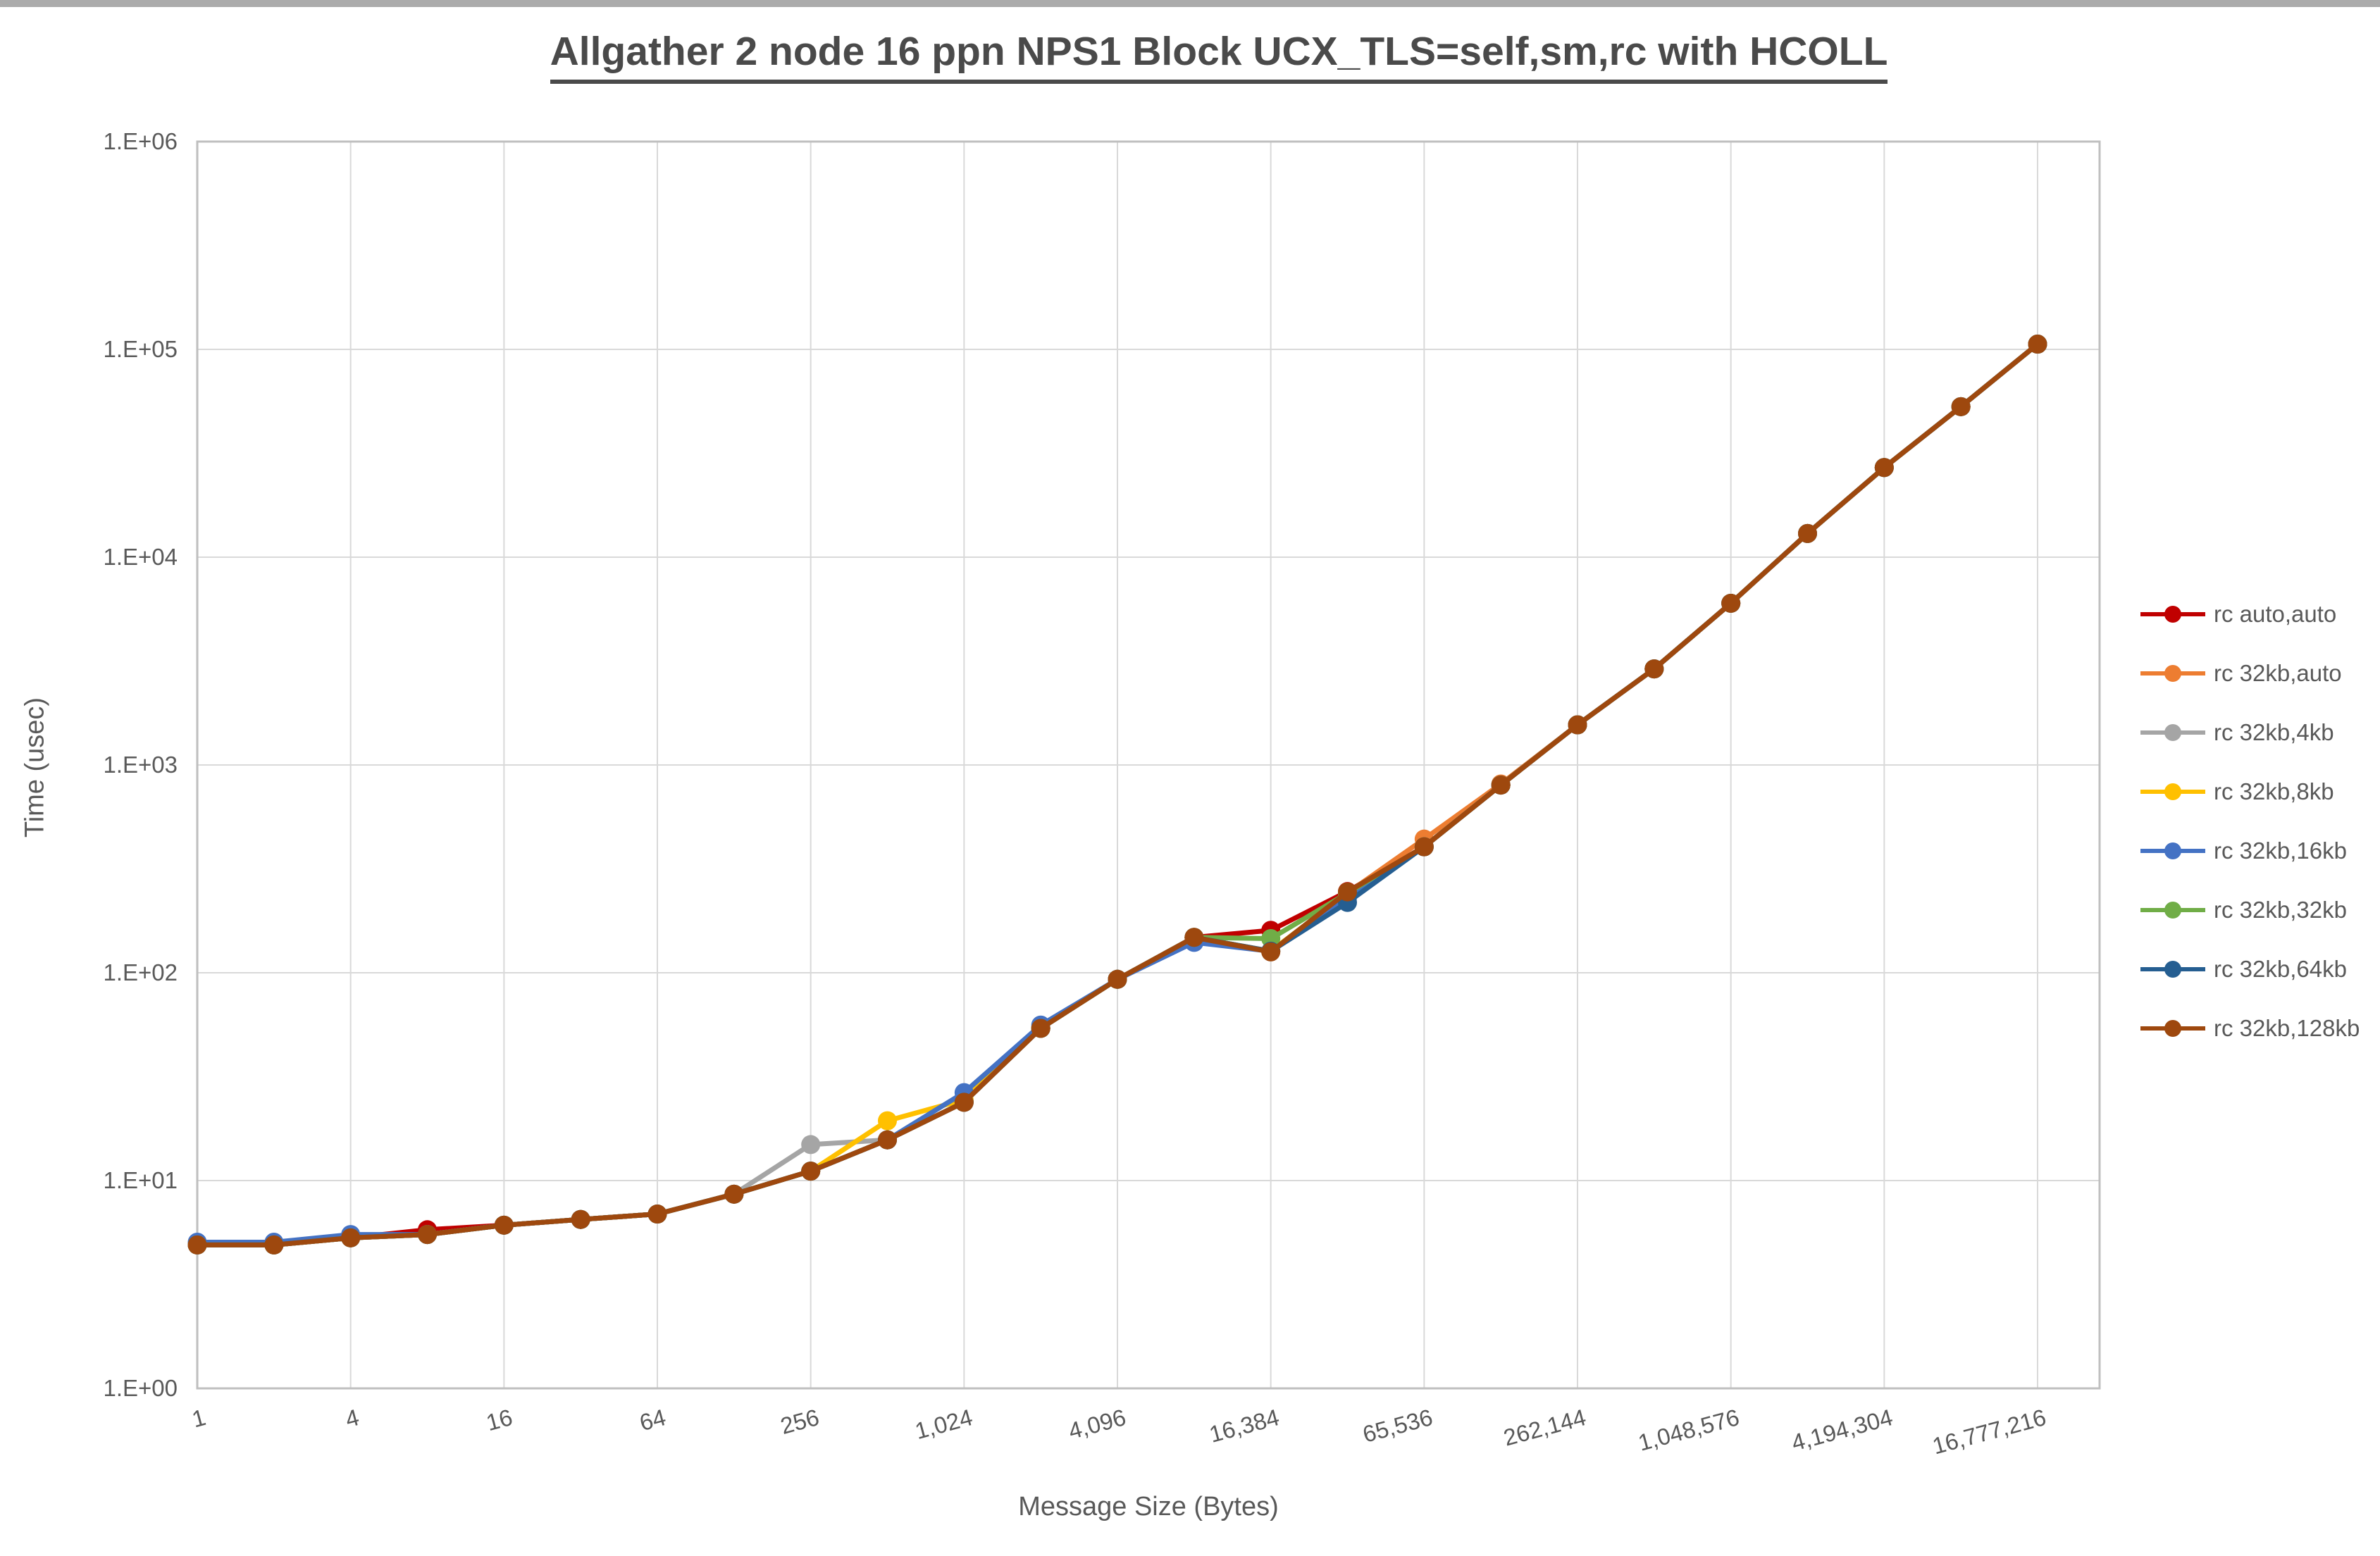  Describe the element at coordinates (351, 1418) in the screenshot. I see `x-tick-label: 4` at that location.